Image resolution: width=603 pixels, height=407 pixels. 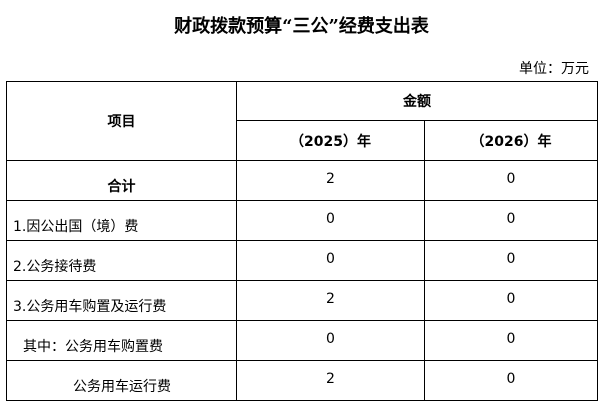 I want to click on table-row: 公务用车运行费 2 0, so click(x=302, y=380).